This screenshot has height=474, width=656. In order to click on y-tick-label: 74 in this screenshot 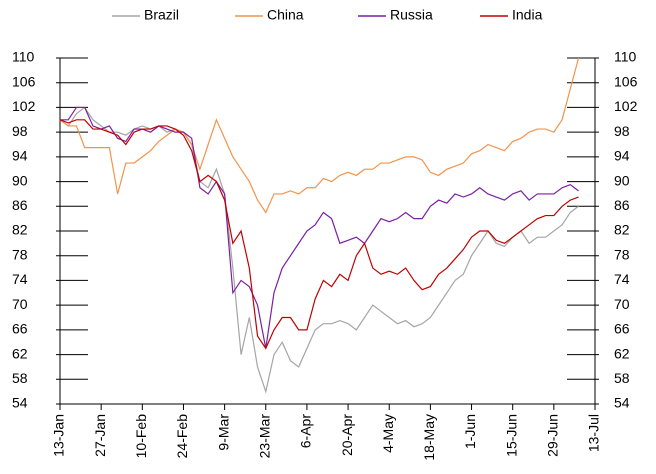, I will do `click(20, 279)`.